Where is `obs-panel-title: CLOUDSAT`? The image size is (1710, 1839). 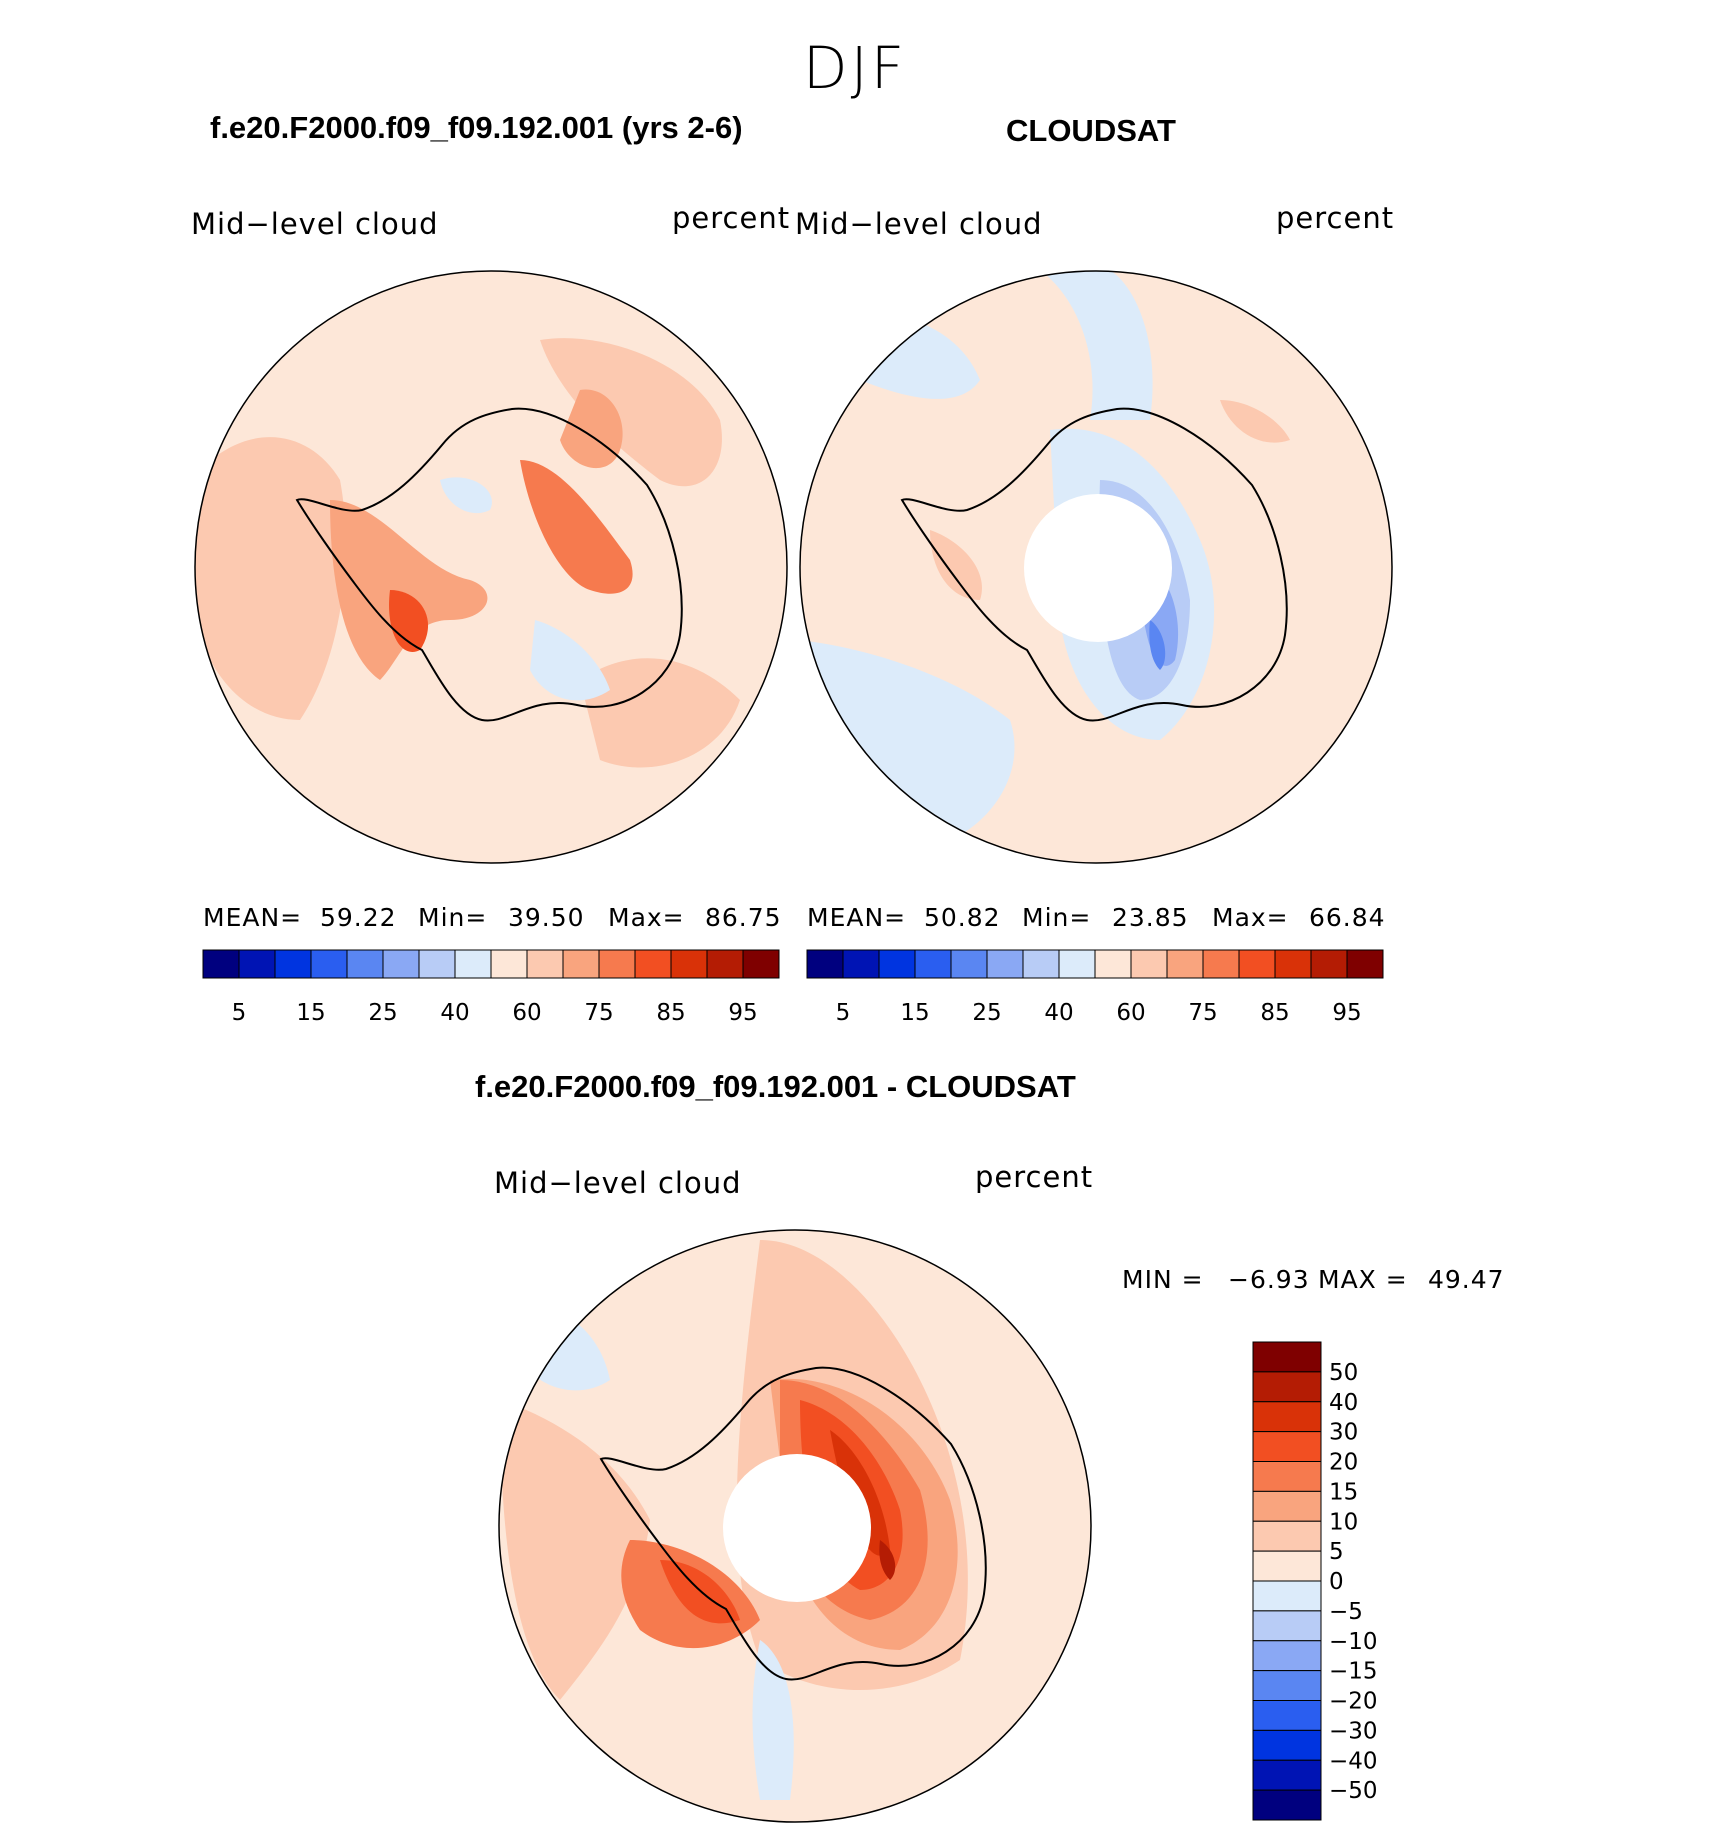 obs-panel-title: CLOUDSAT is located at coordinates (1091, 130).